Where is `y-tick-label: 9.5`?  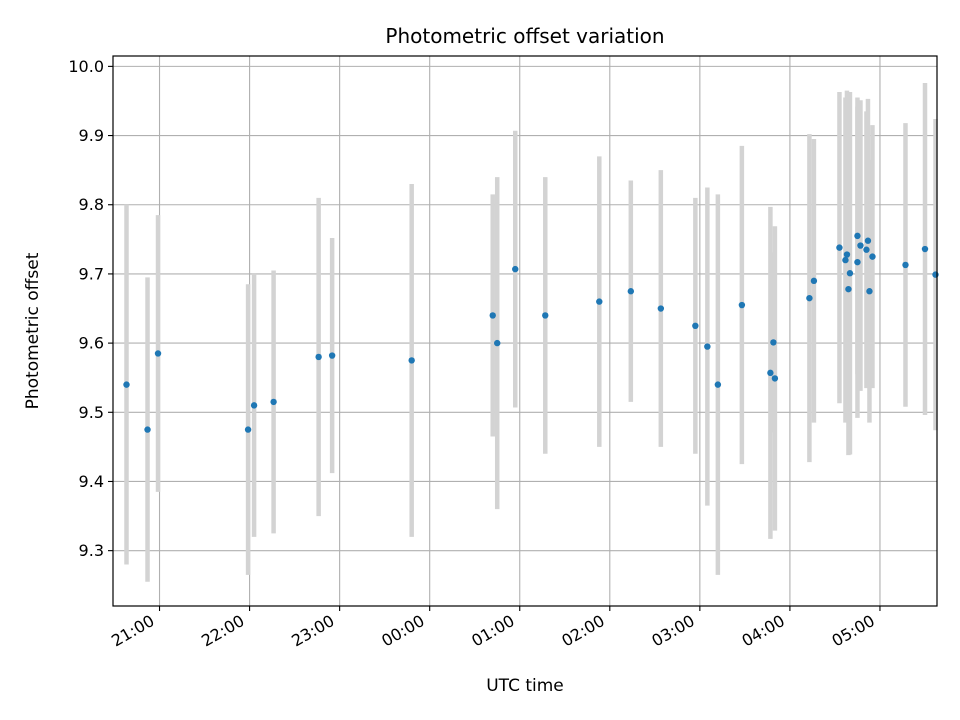
y-tick-label: 9.5 is located at coordinates (91, 412).